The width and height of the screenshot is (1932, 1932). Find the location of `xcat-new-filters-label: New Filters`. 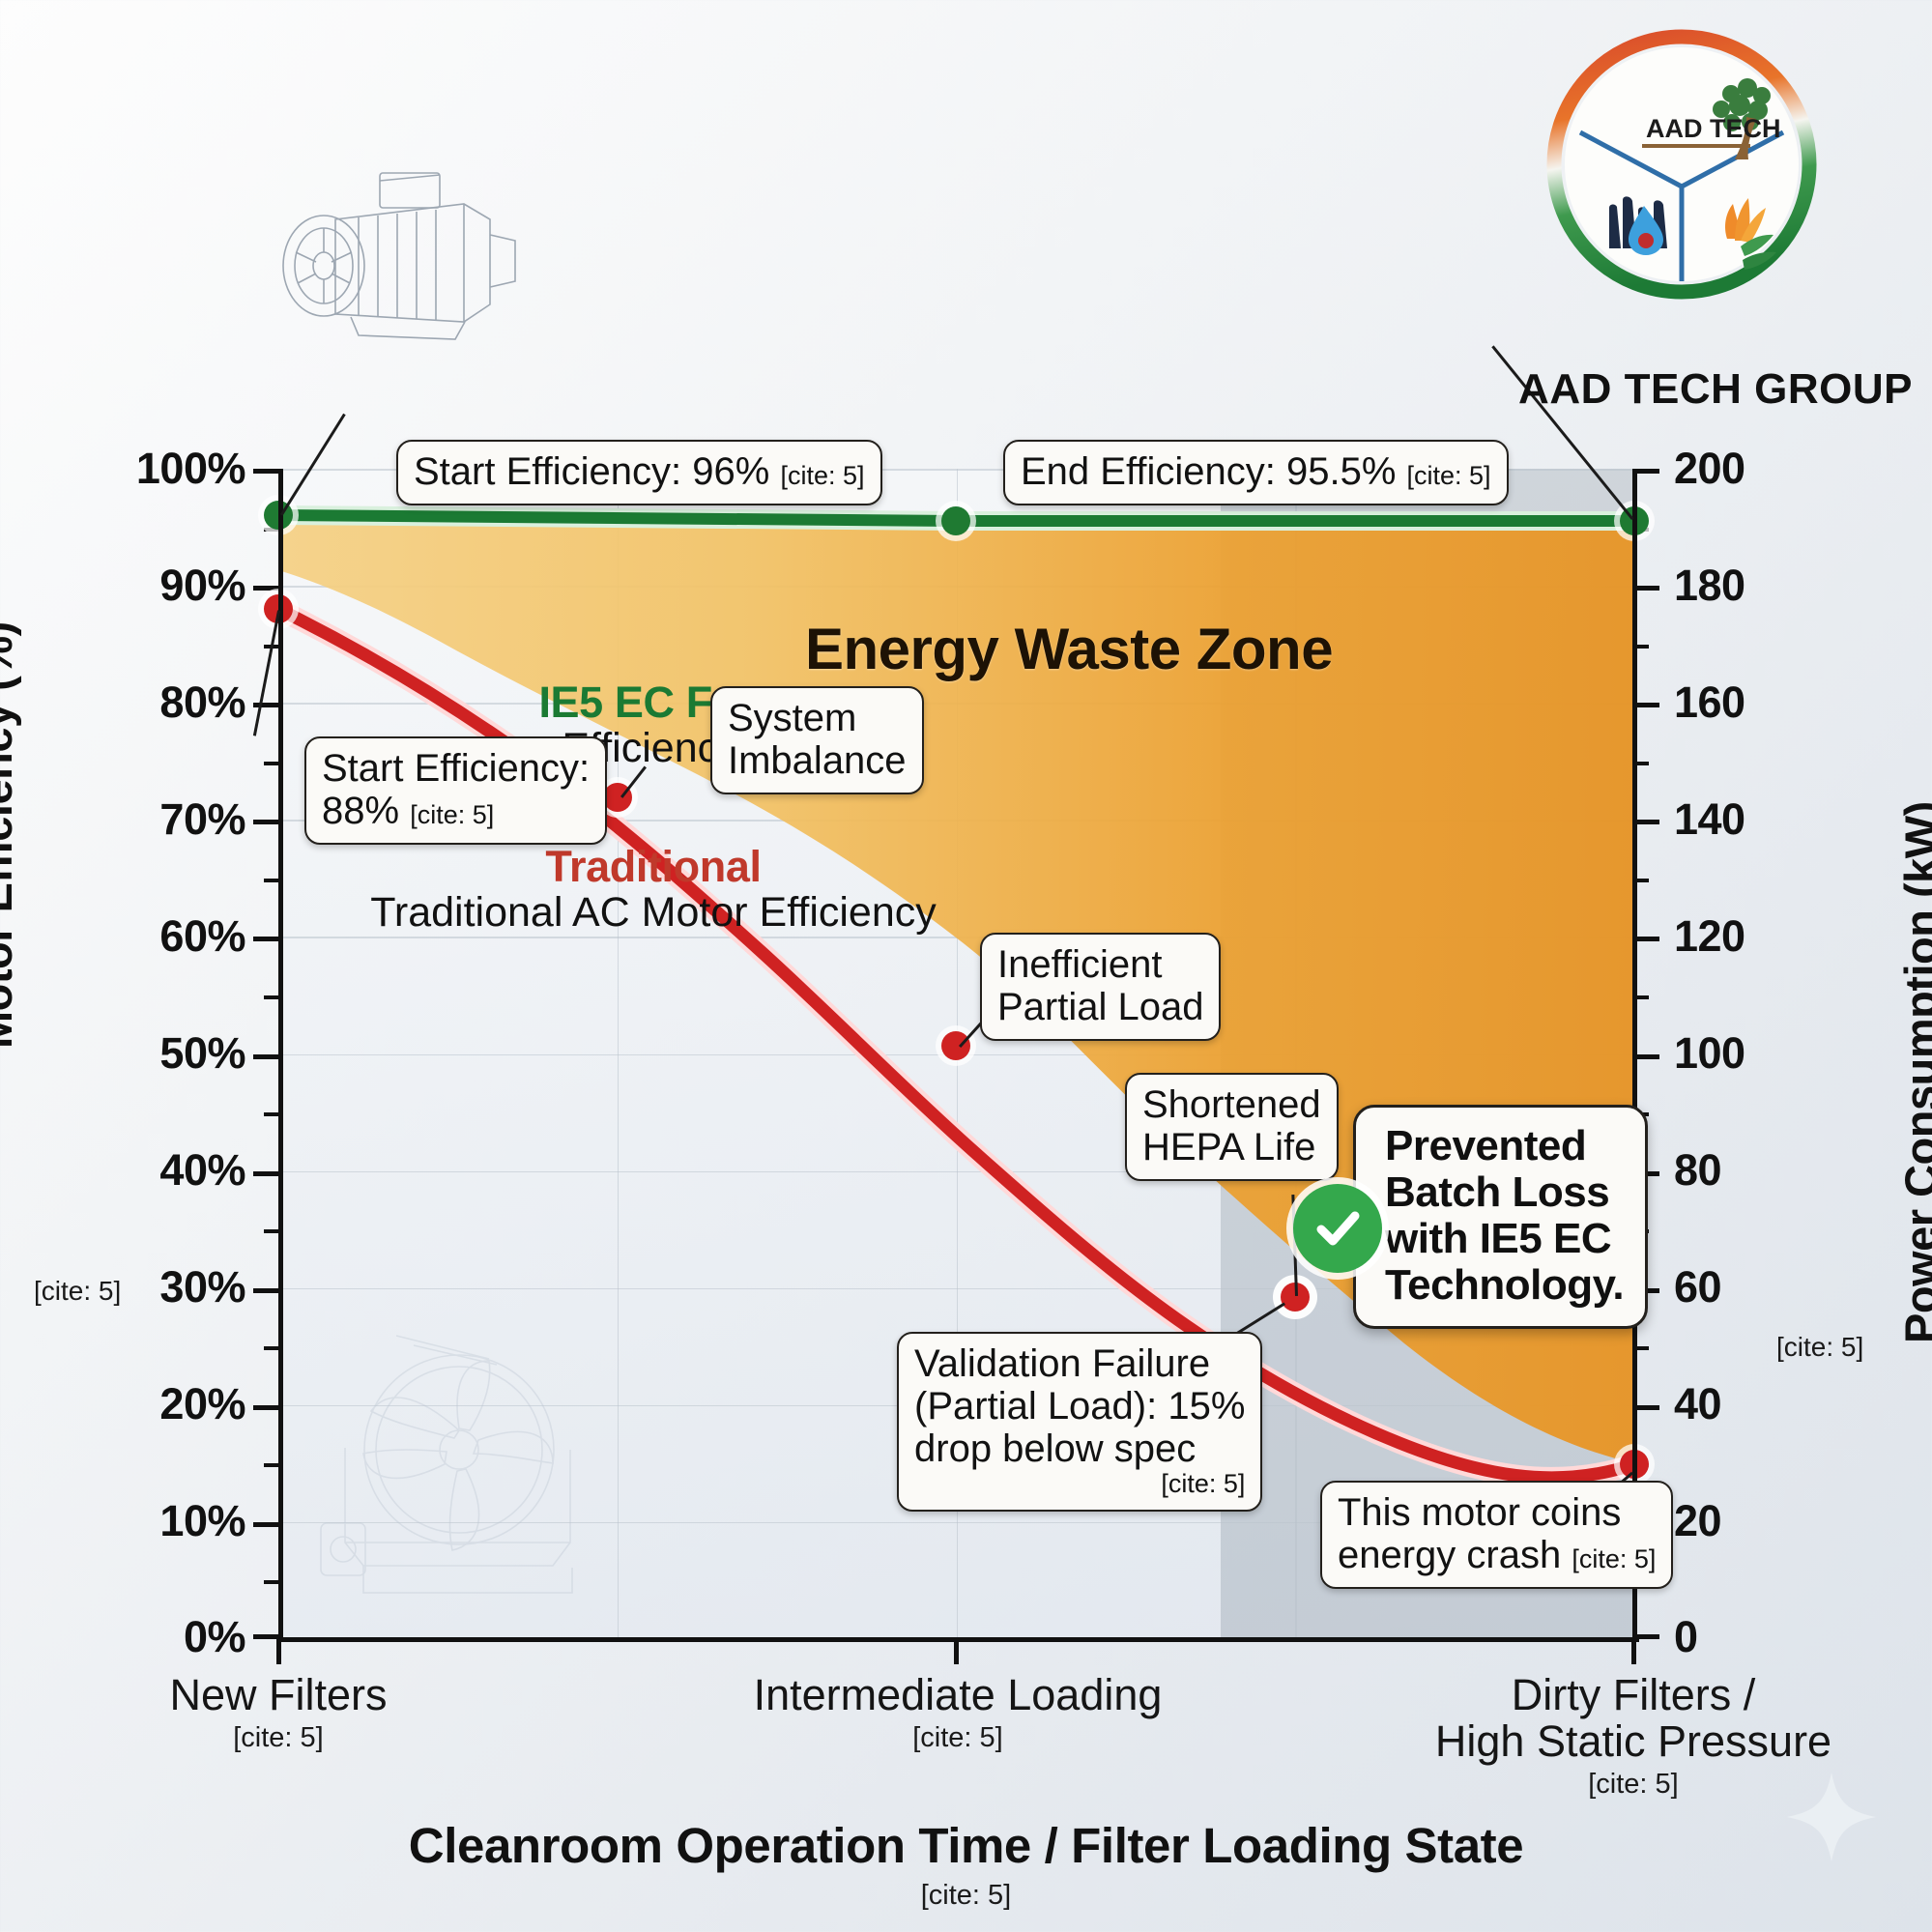

xcat-new-filters-label: New Filters is located at coordinates (278, 1694).